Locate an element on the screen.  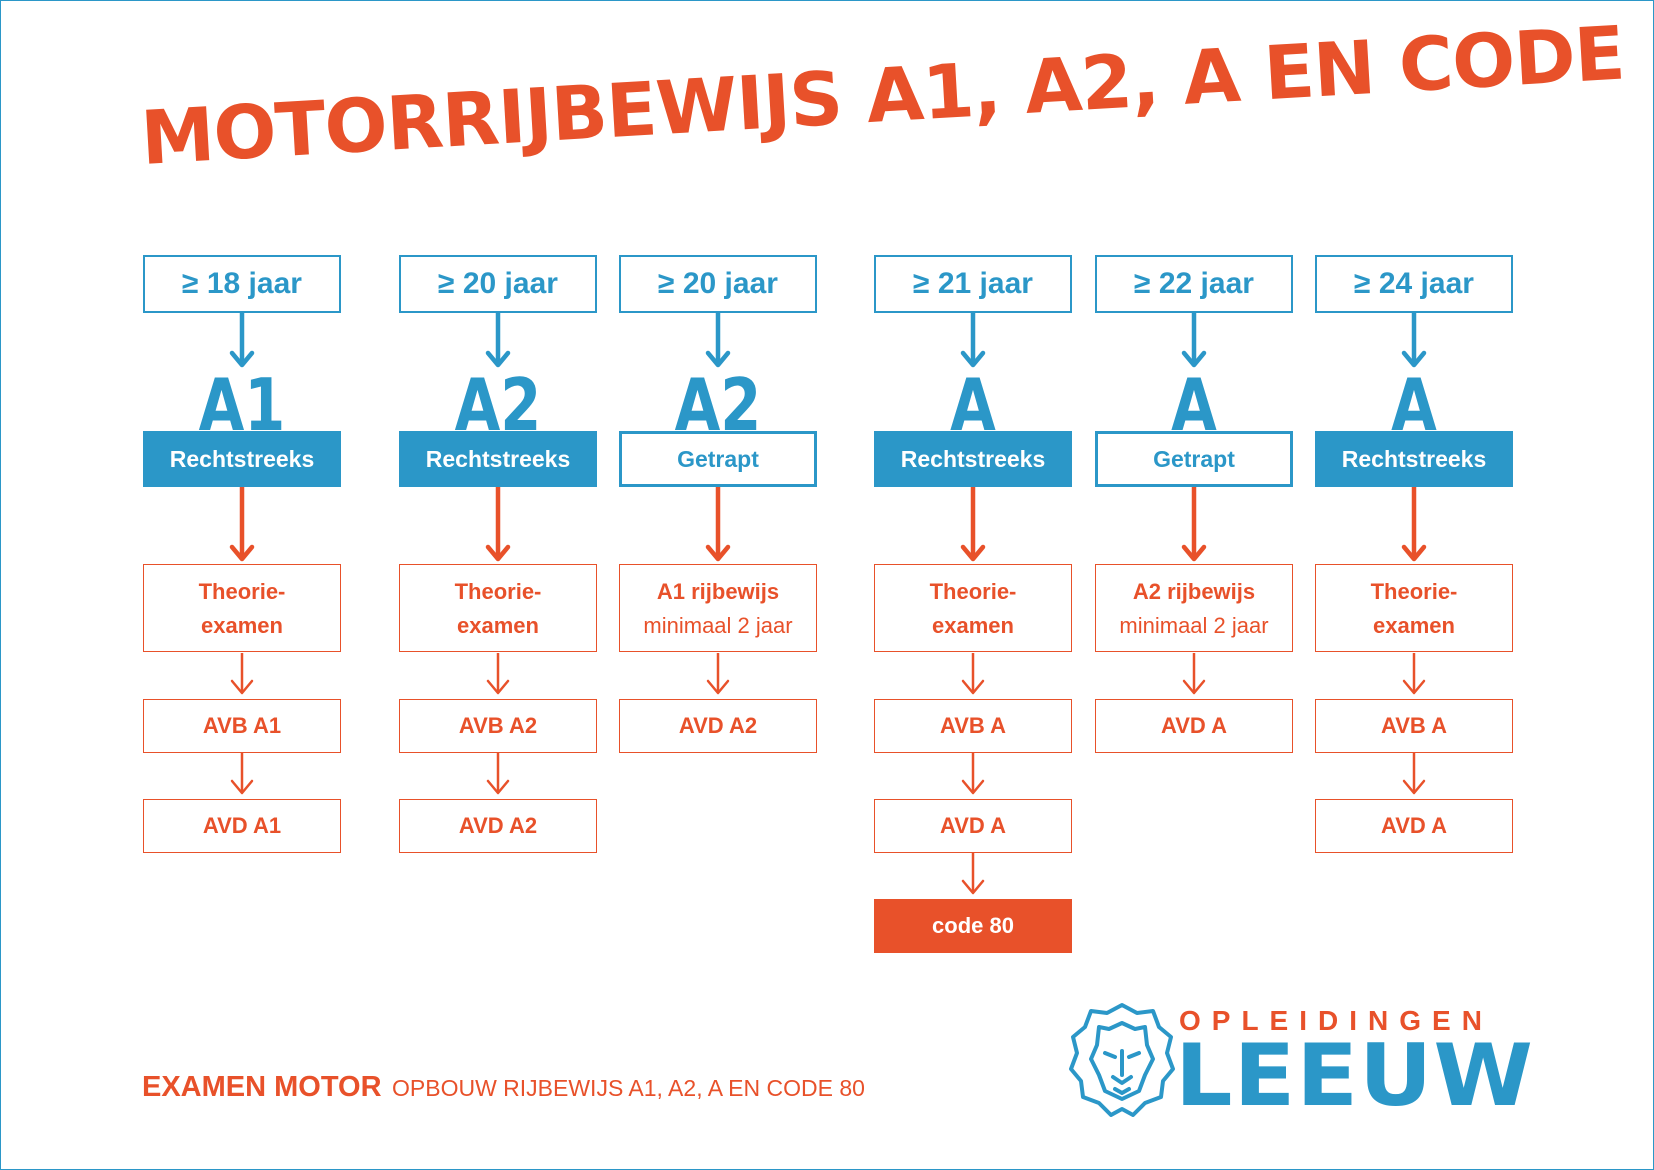
step-box: AVB A2 is located at coordinates (498, 726).